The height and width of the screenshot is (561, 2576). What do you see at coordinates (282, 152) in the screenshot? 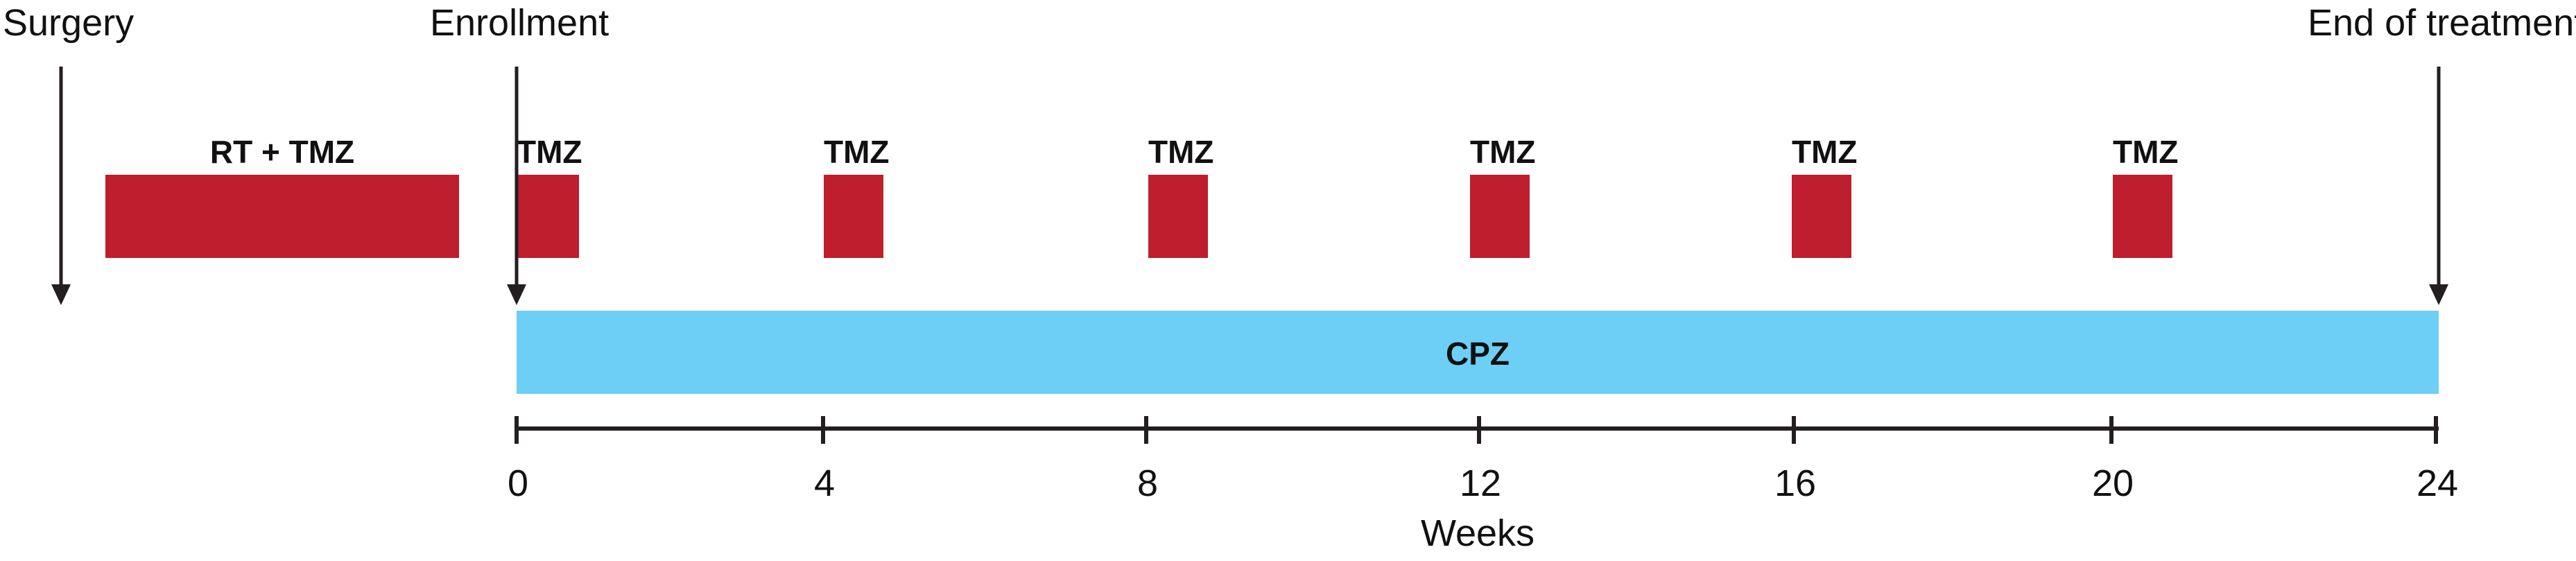
I see `rt-tmz-label: RT + TMZ` at bounding box center [282, 152].